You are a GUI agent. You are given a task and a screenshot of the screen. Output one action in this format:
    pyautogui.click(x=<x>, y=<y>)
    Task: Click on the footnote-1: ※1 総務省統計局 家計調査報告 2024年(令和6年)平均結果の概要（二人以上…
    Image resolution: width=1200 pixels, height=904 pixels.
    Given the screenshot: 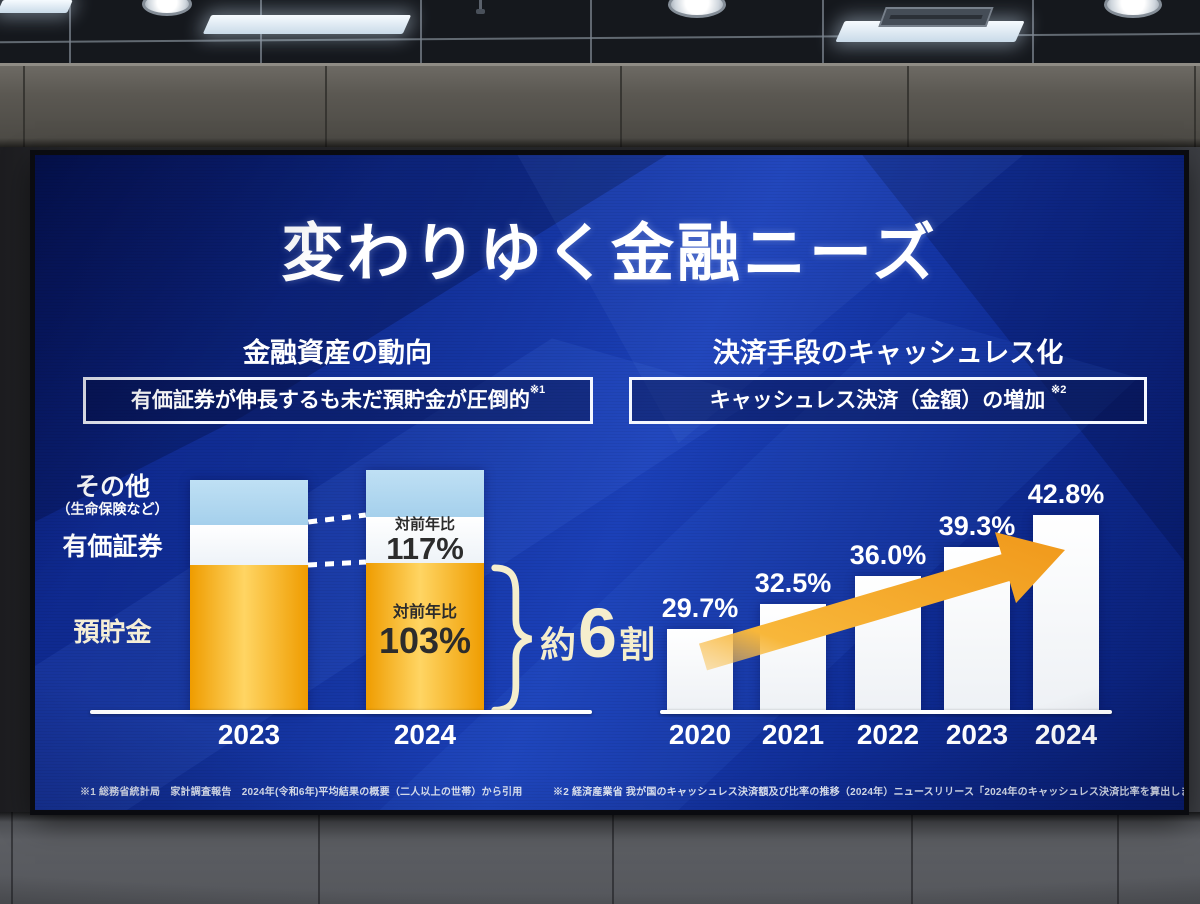 What is the action you would take?
    pyautogui.click(x=301, y=790)
    